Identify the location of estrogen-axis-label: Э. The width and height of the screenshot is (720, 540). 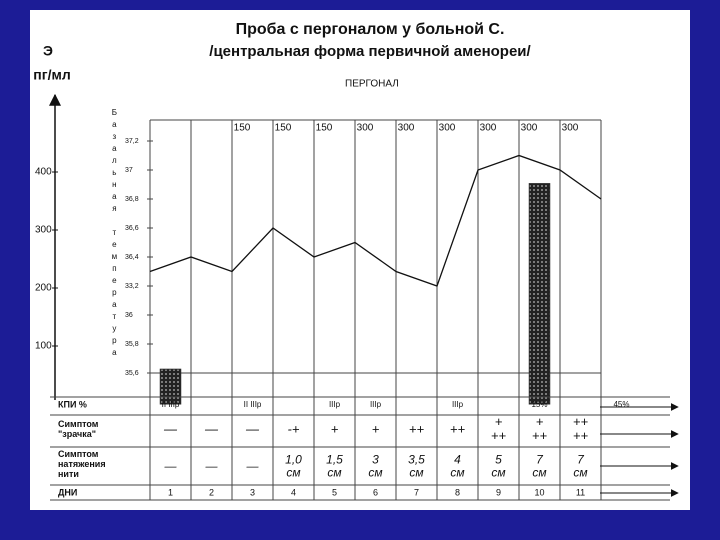
(48, 51).